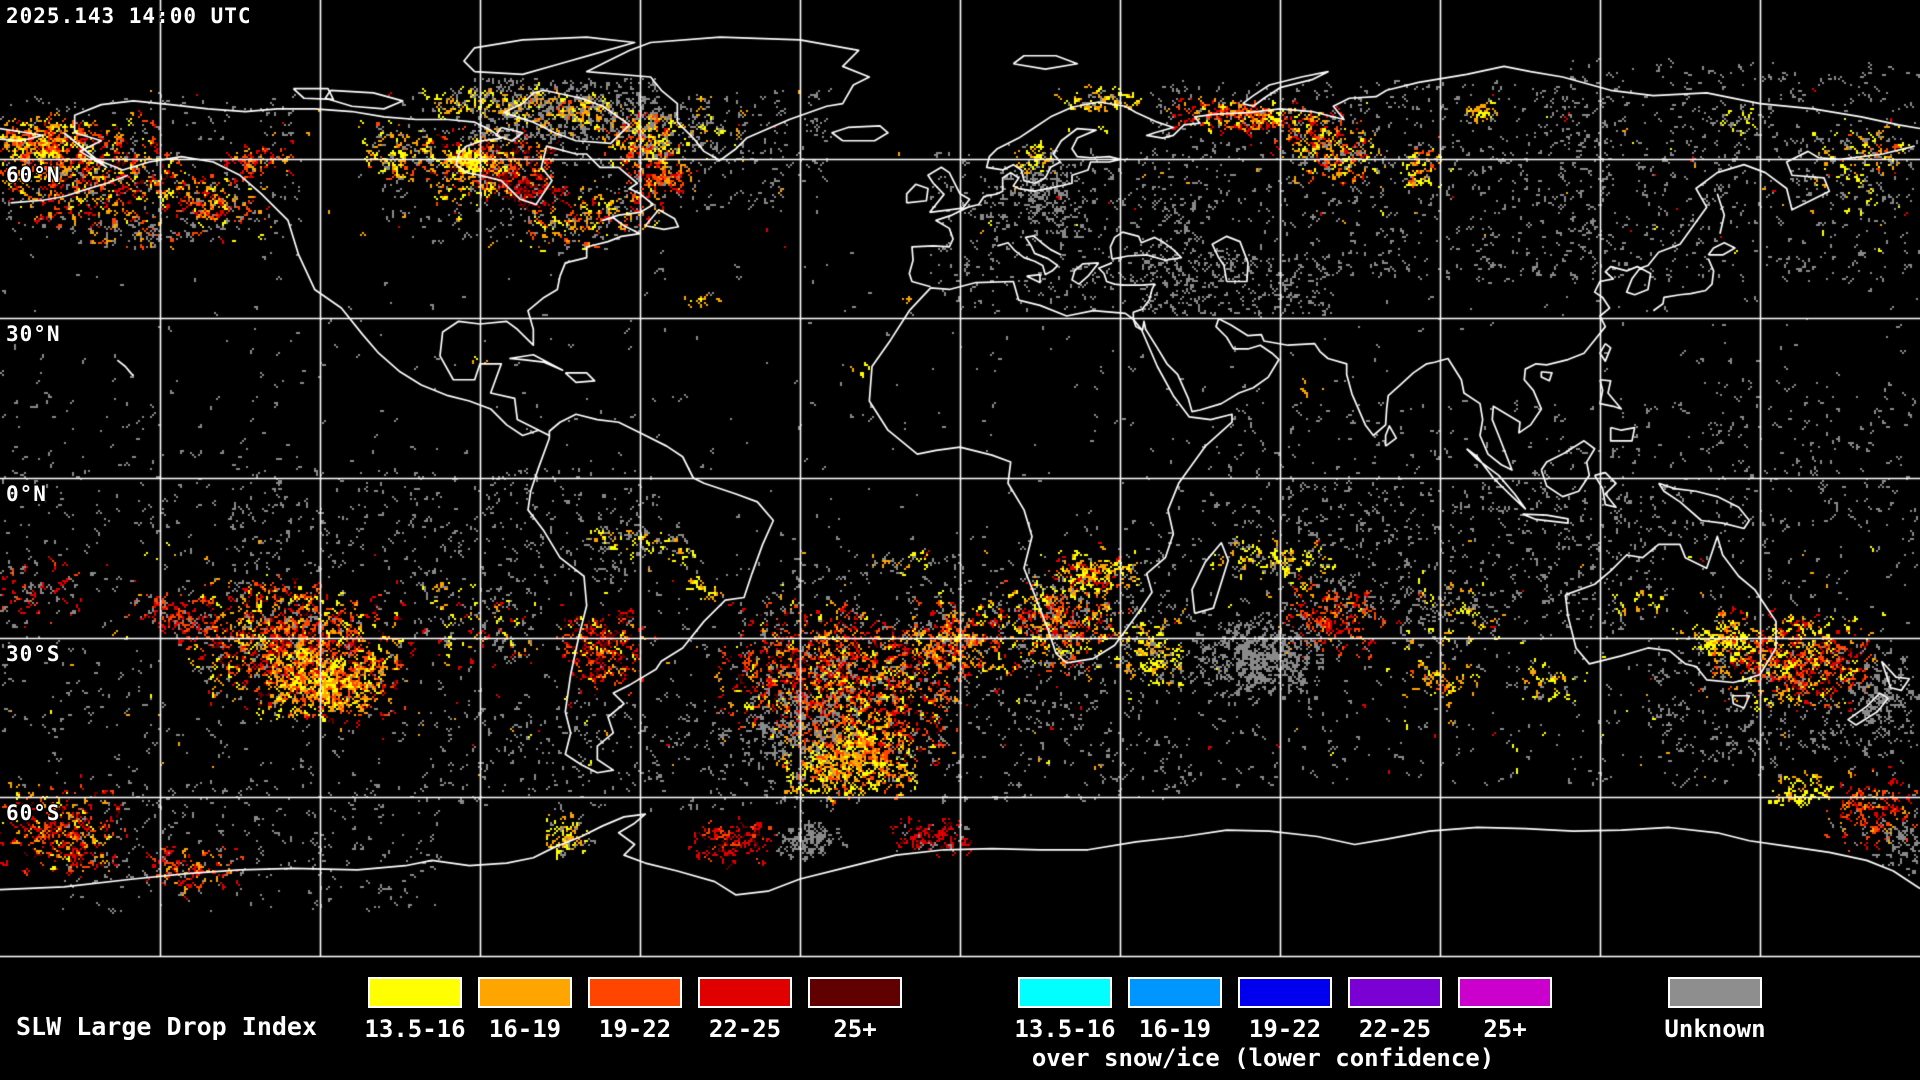 The width and height of the screenshot is (1920, 1080). I want to click on legend-title: SLW Large Drop Index, so click(167, 1026).